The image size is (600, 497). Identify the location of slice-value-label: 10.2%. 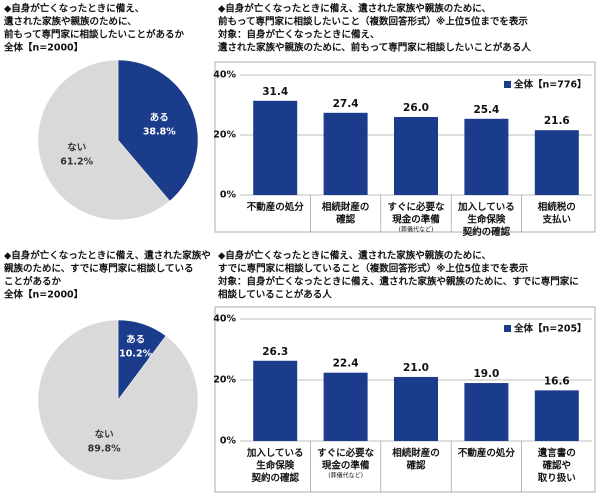
(135, 353).